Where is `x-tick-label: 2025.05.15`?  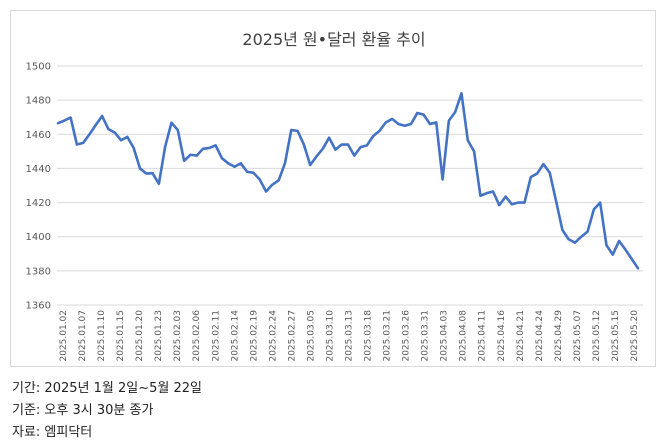 x-tick-label: 2025.05.15 is located at coordinates (616, 336).